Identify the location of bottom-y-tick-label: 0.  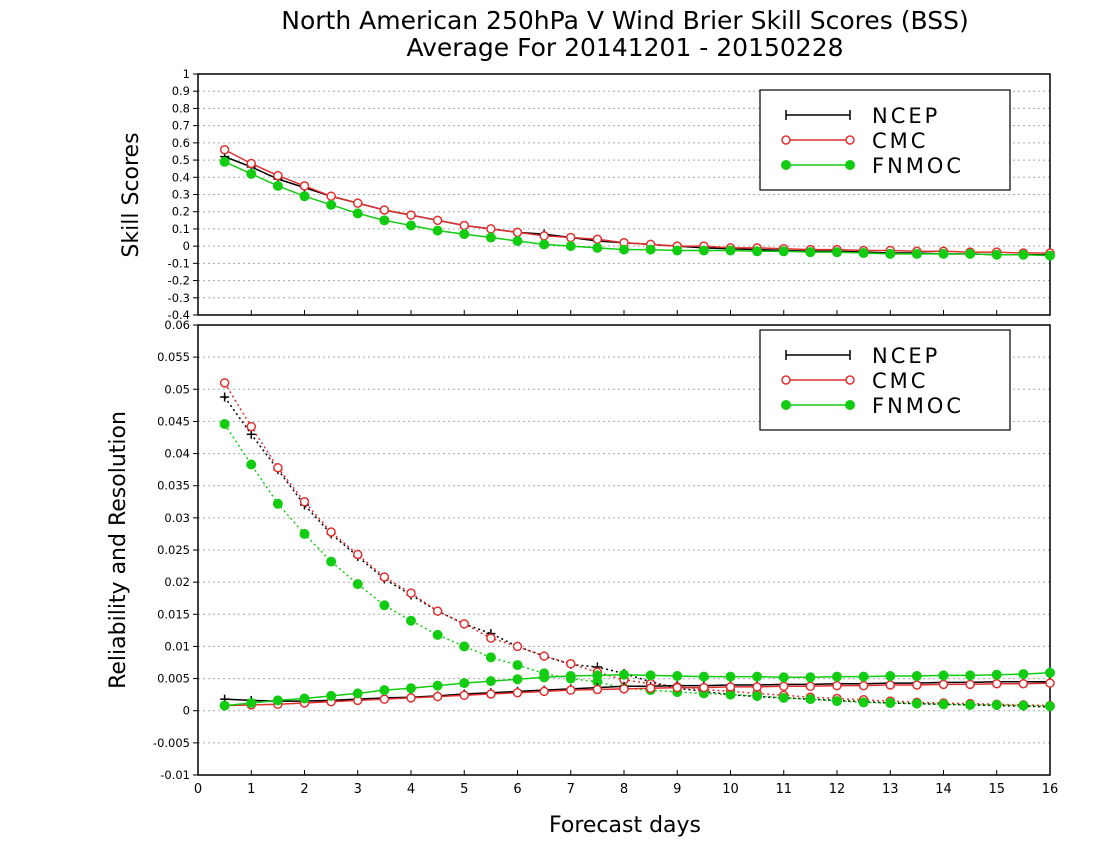
(186, 711).